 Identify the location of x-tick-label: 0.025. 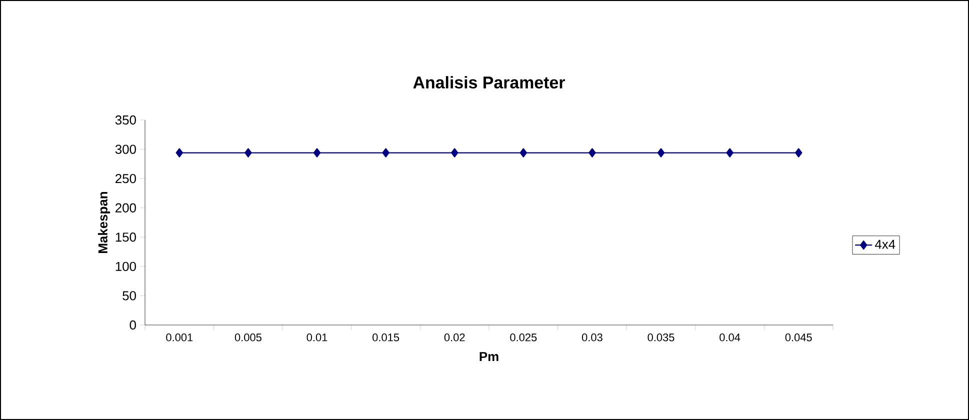
(523, 338).